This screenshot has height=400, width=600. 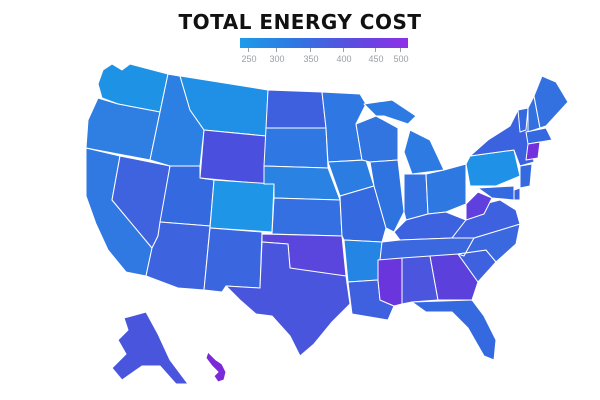 I want to click on state-VT, so click(x=523, y=120).